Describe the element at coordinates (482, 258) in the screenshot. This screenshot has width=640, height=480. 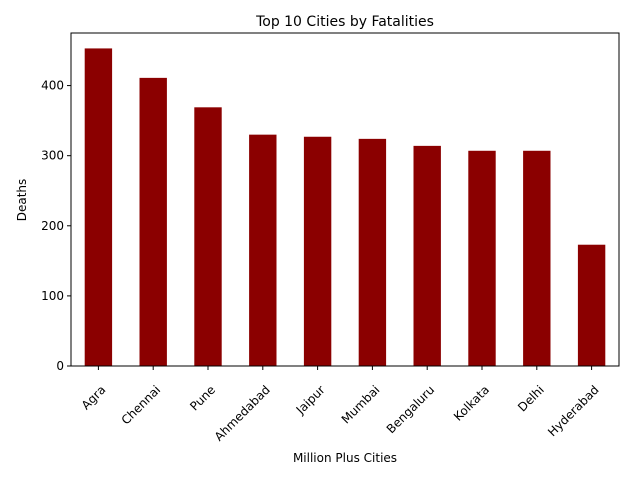
I see `bar-kolkata` at that location.